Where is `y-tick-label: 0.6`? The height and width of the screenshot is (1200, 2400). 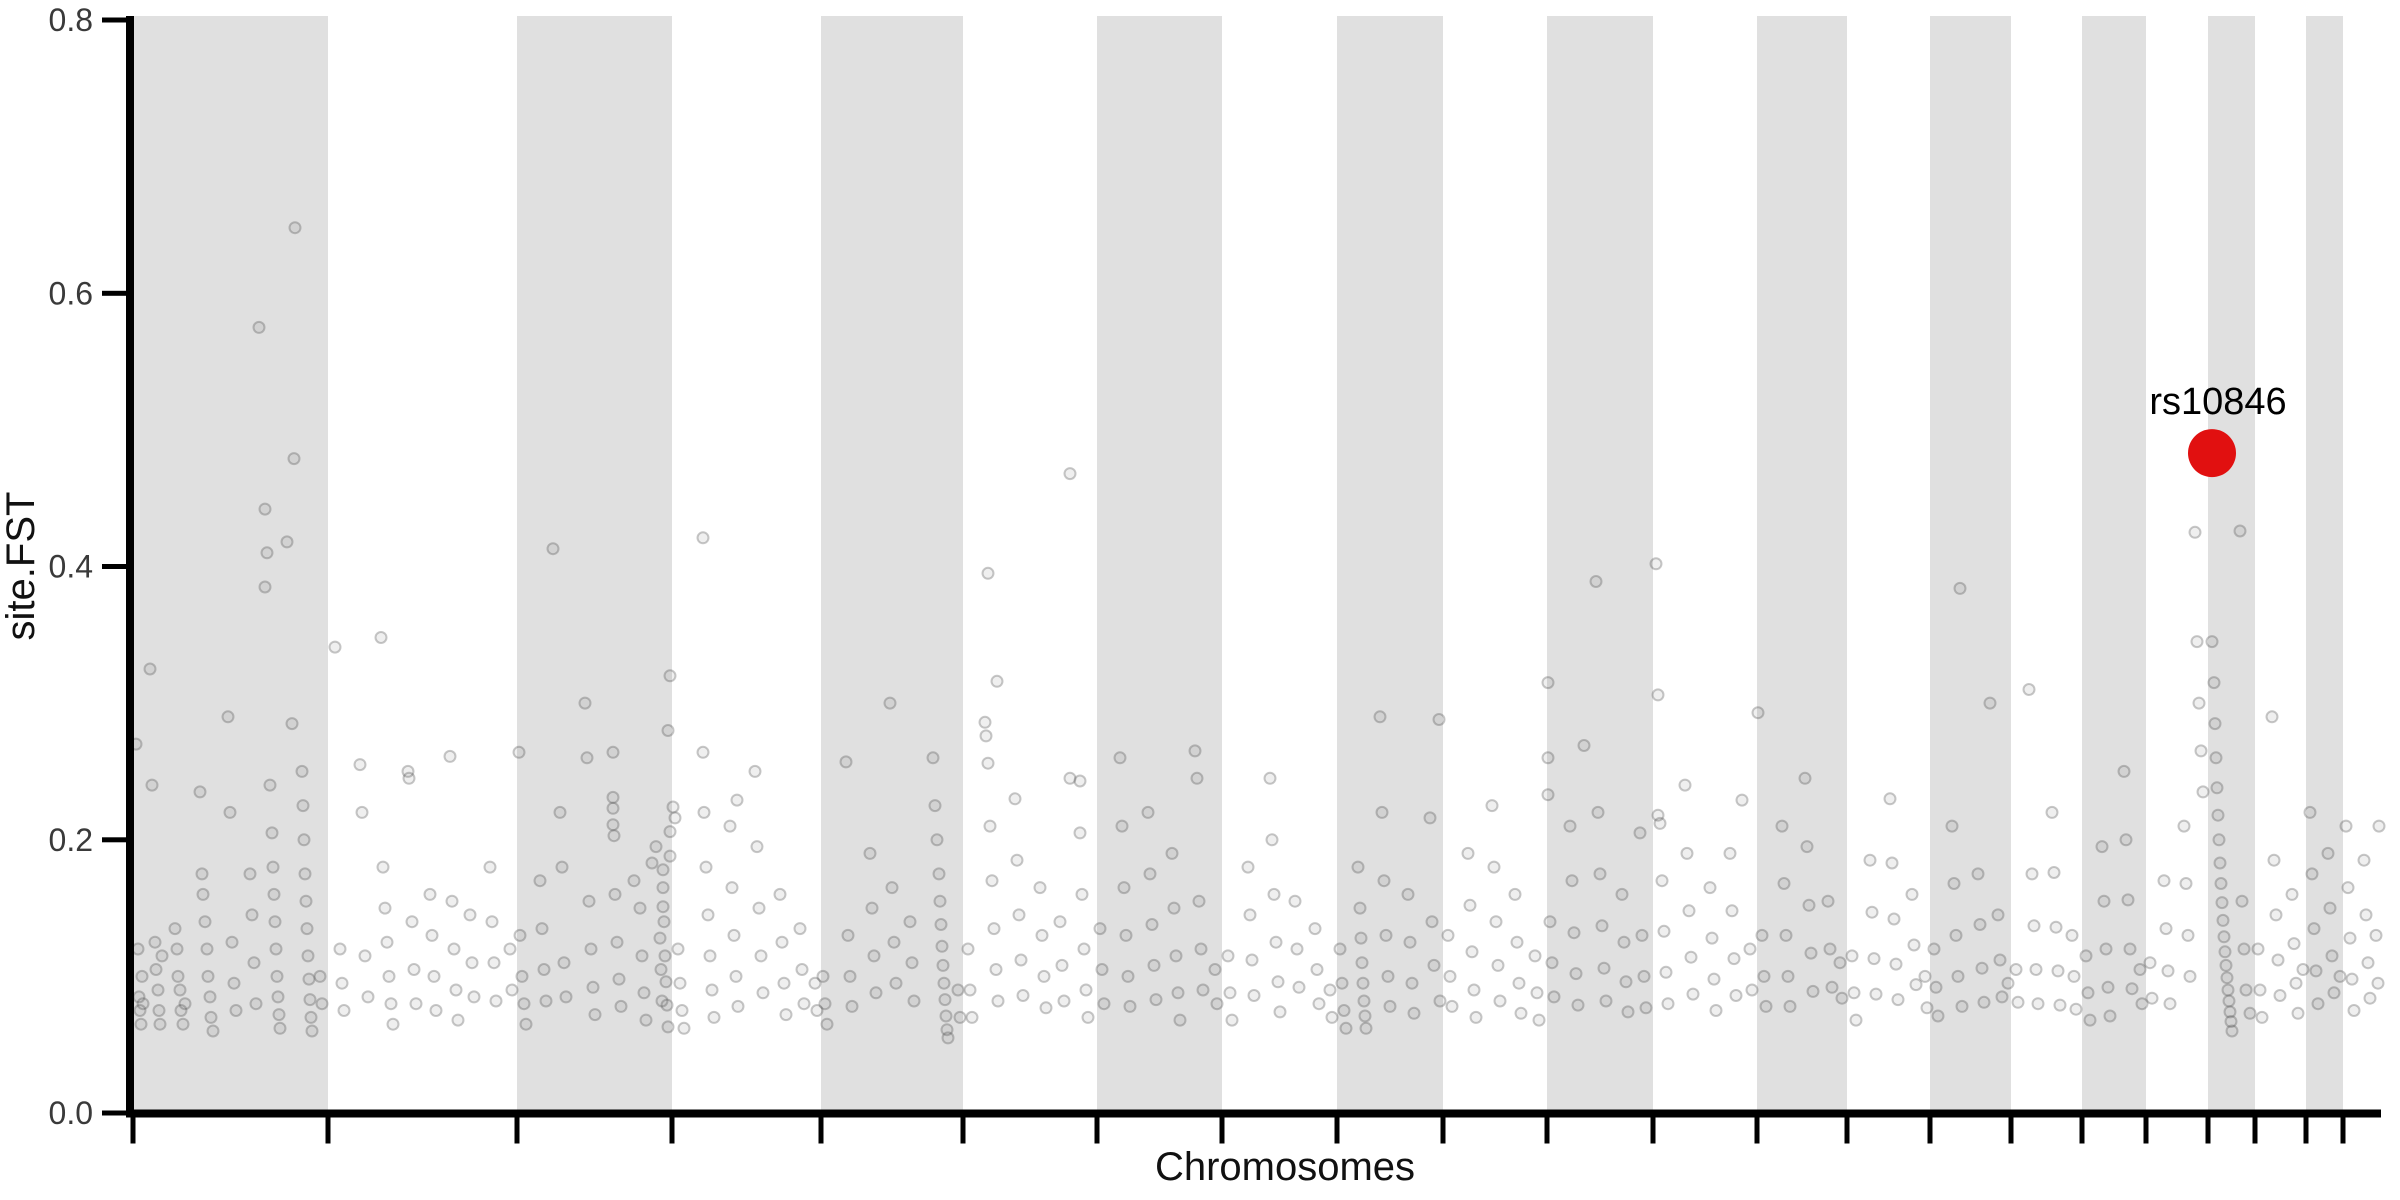
y-tick-label: 0.6 is located at coordinates (71, 293).